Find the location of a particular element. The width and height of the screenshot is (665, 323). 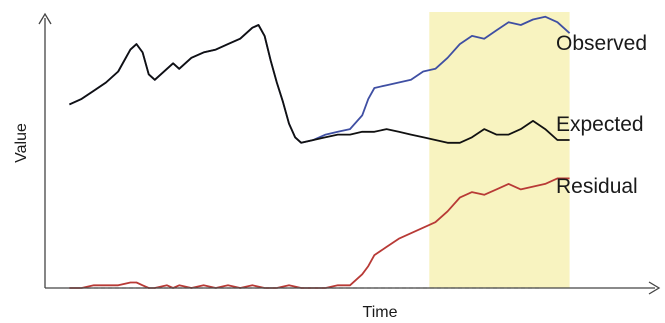

y-axis-arrowhead is located at coordinates (45, 18).